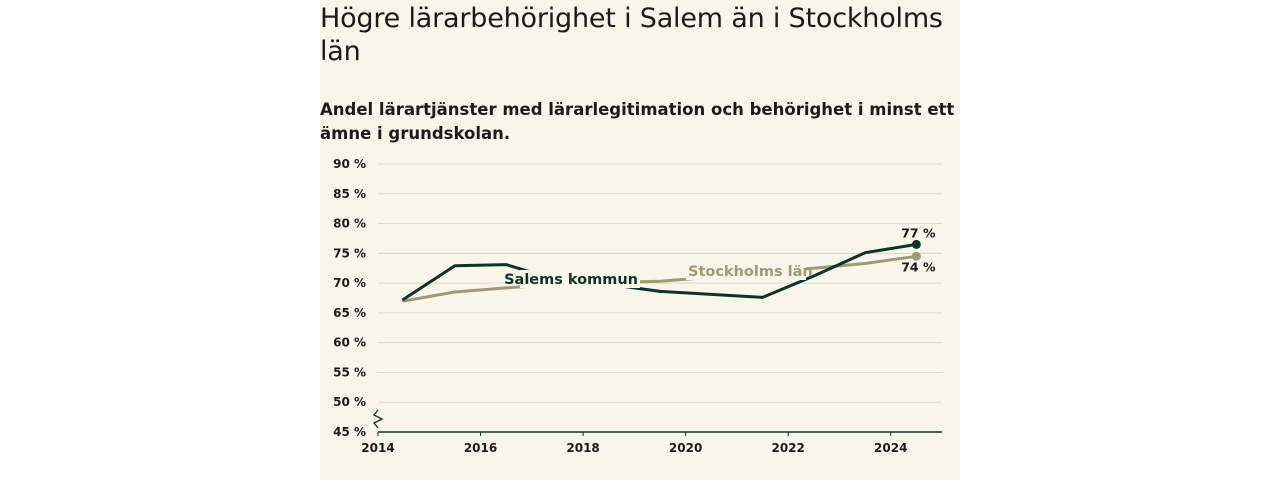 The height and width of the screenshot is (480, 1280). Describe the element at coordinates (349, 313) in the screenshot. I see `y-tick-label: 65 %` at that location.